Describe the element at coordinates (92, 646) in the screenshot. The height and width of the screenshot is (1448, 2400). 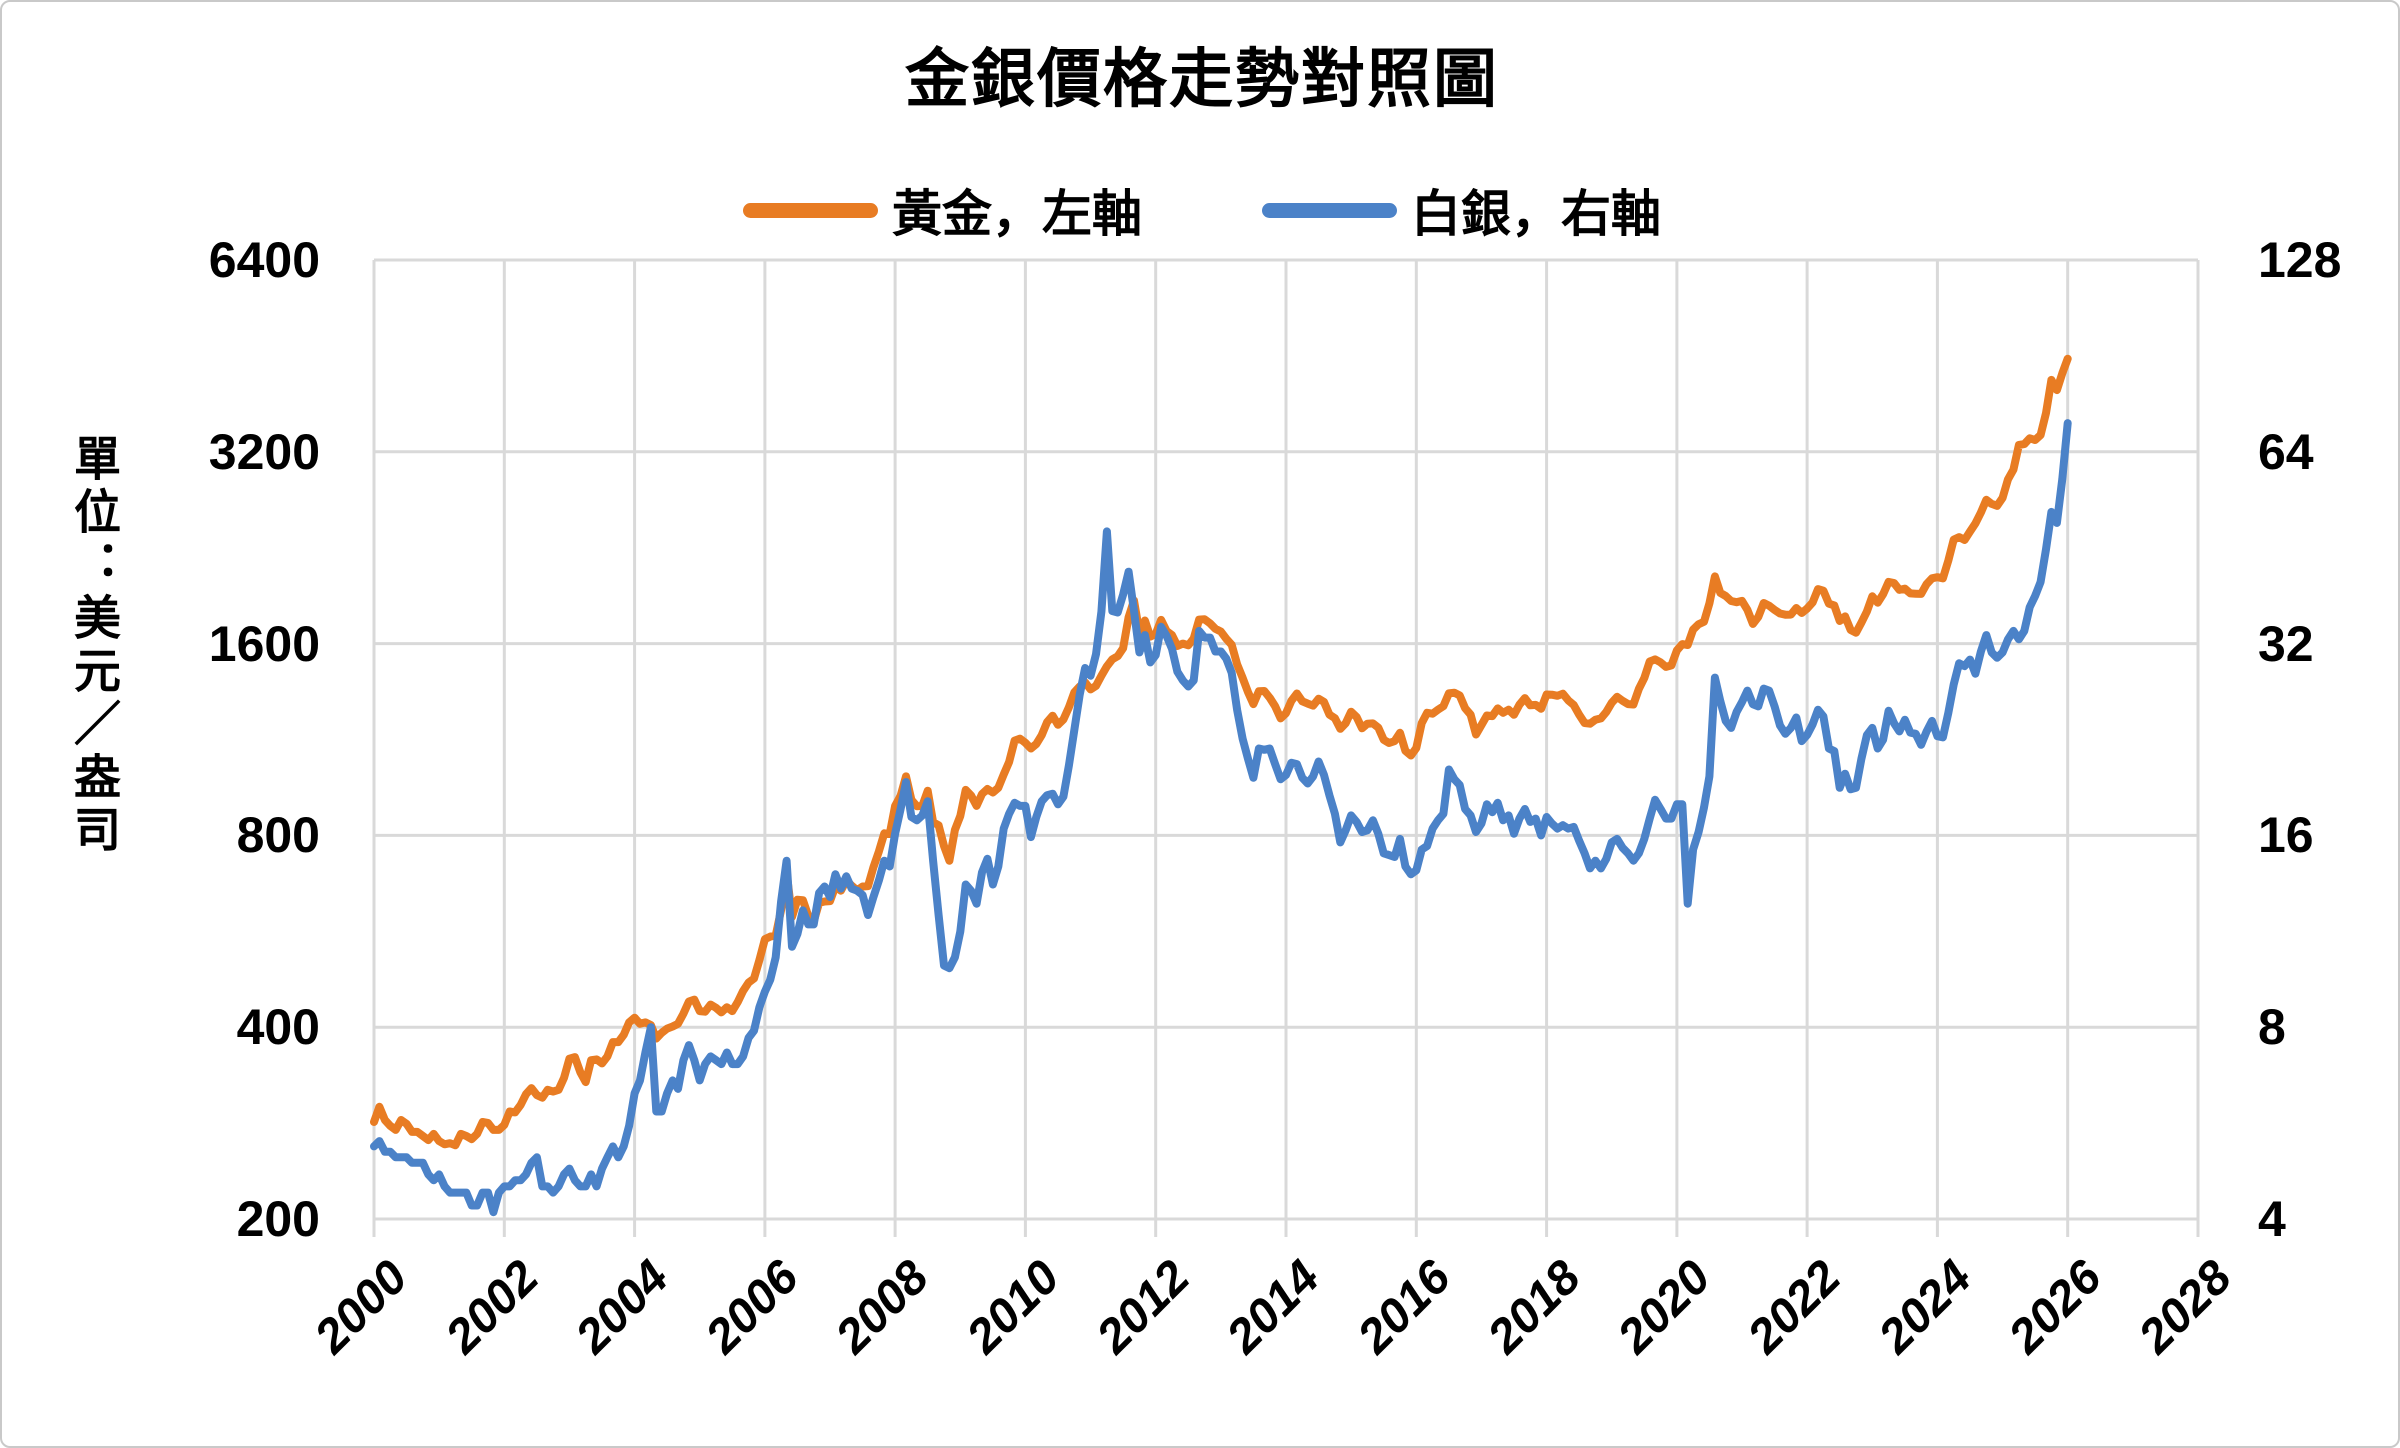
I see `left-axis-title: 單位：美元／盎司` at that location.